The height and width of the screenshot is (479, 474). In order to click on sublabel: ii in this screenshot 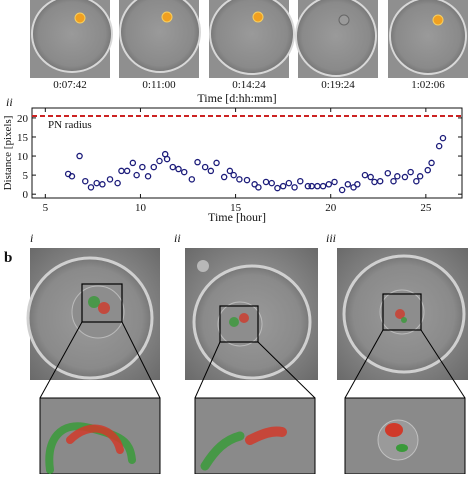, I will do `click(177, 238)`.